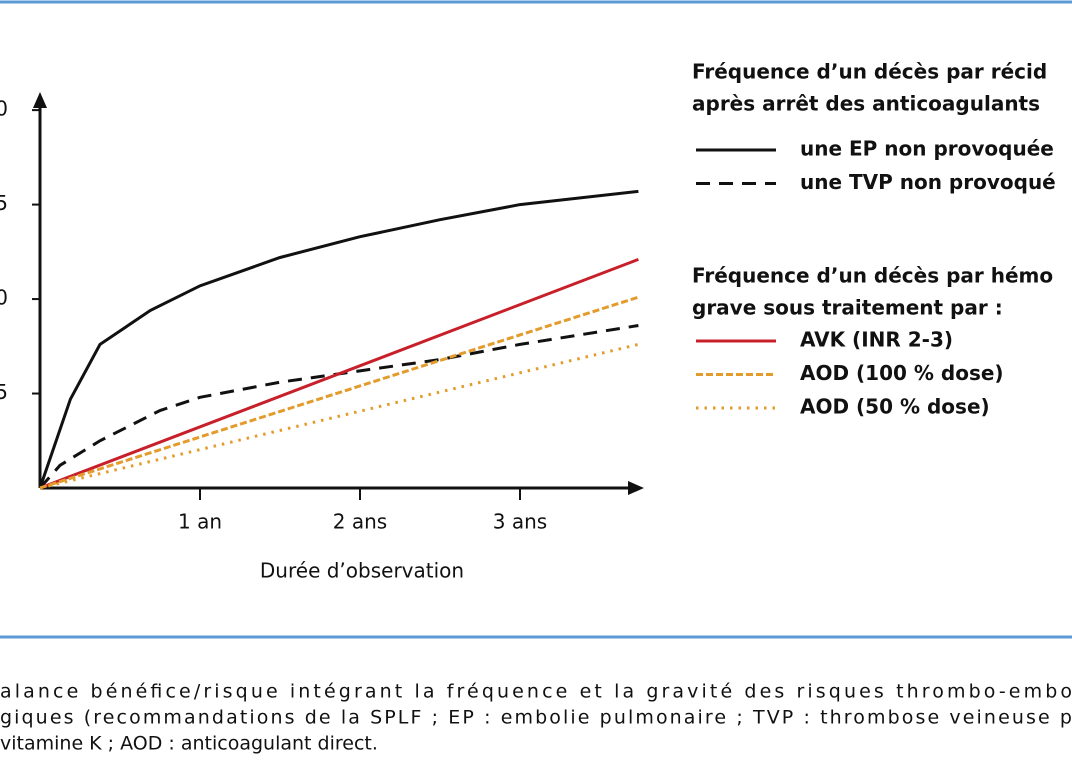 The height and width of the screenshot is (772, 1072). I want to click on legend-title: grave sous traitement par :, so click(847, 308).